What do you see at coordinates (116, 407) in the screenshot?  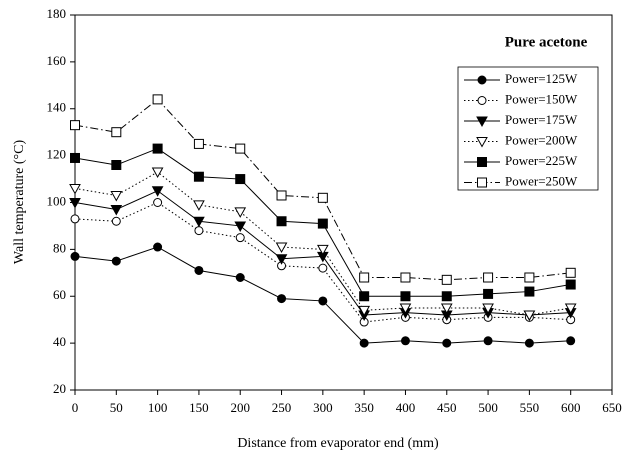 I see `x-tick-label: 50` at bounding box center [116, 407].